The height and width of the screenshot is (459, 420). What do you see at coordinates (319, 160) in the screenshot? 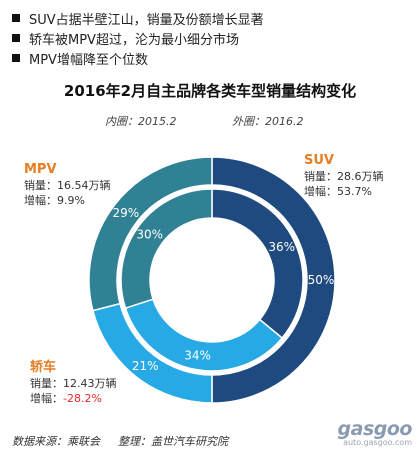
I see `suv-callout-name: SUV` at bounding box center [319, 160].